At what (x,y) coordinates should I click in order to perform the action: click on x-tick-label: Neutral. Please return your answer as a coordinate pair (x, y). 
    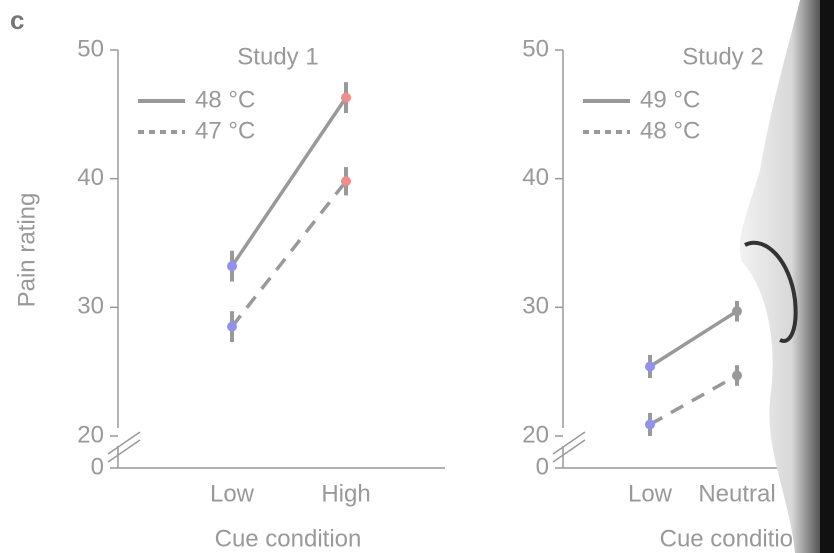
    Looking at the image, I should click on (736, 493).